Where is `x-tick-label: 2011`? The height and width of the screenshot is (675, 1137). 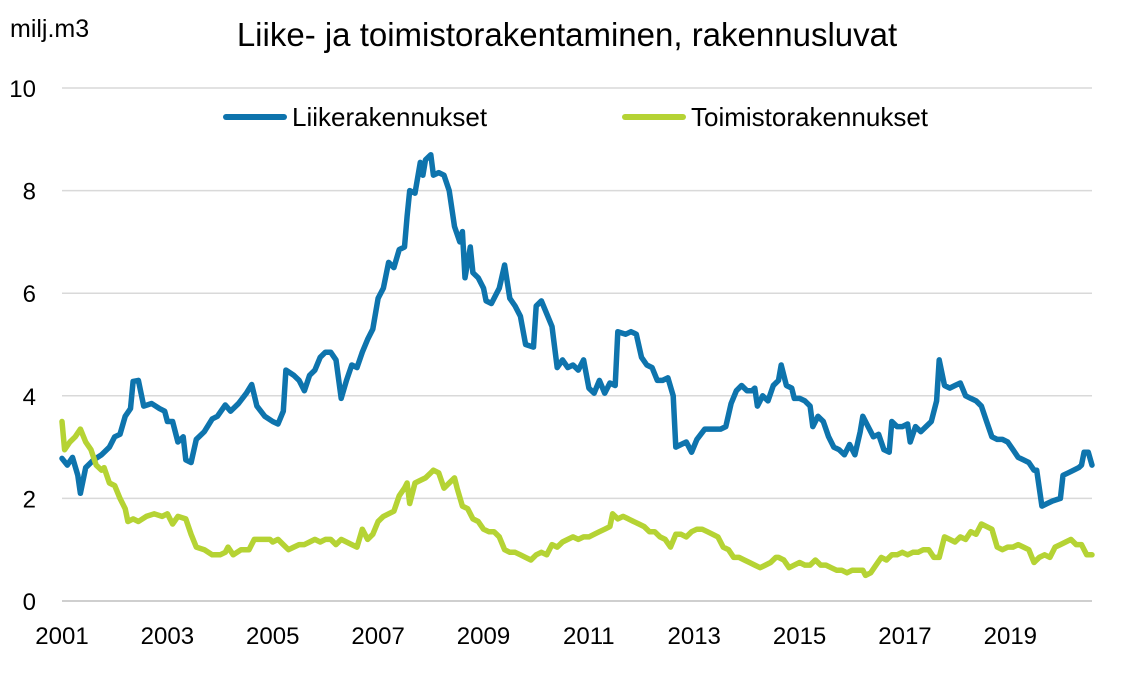 x-tick-label: 2011 is located at coordinates (589, 636).